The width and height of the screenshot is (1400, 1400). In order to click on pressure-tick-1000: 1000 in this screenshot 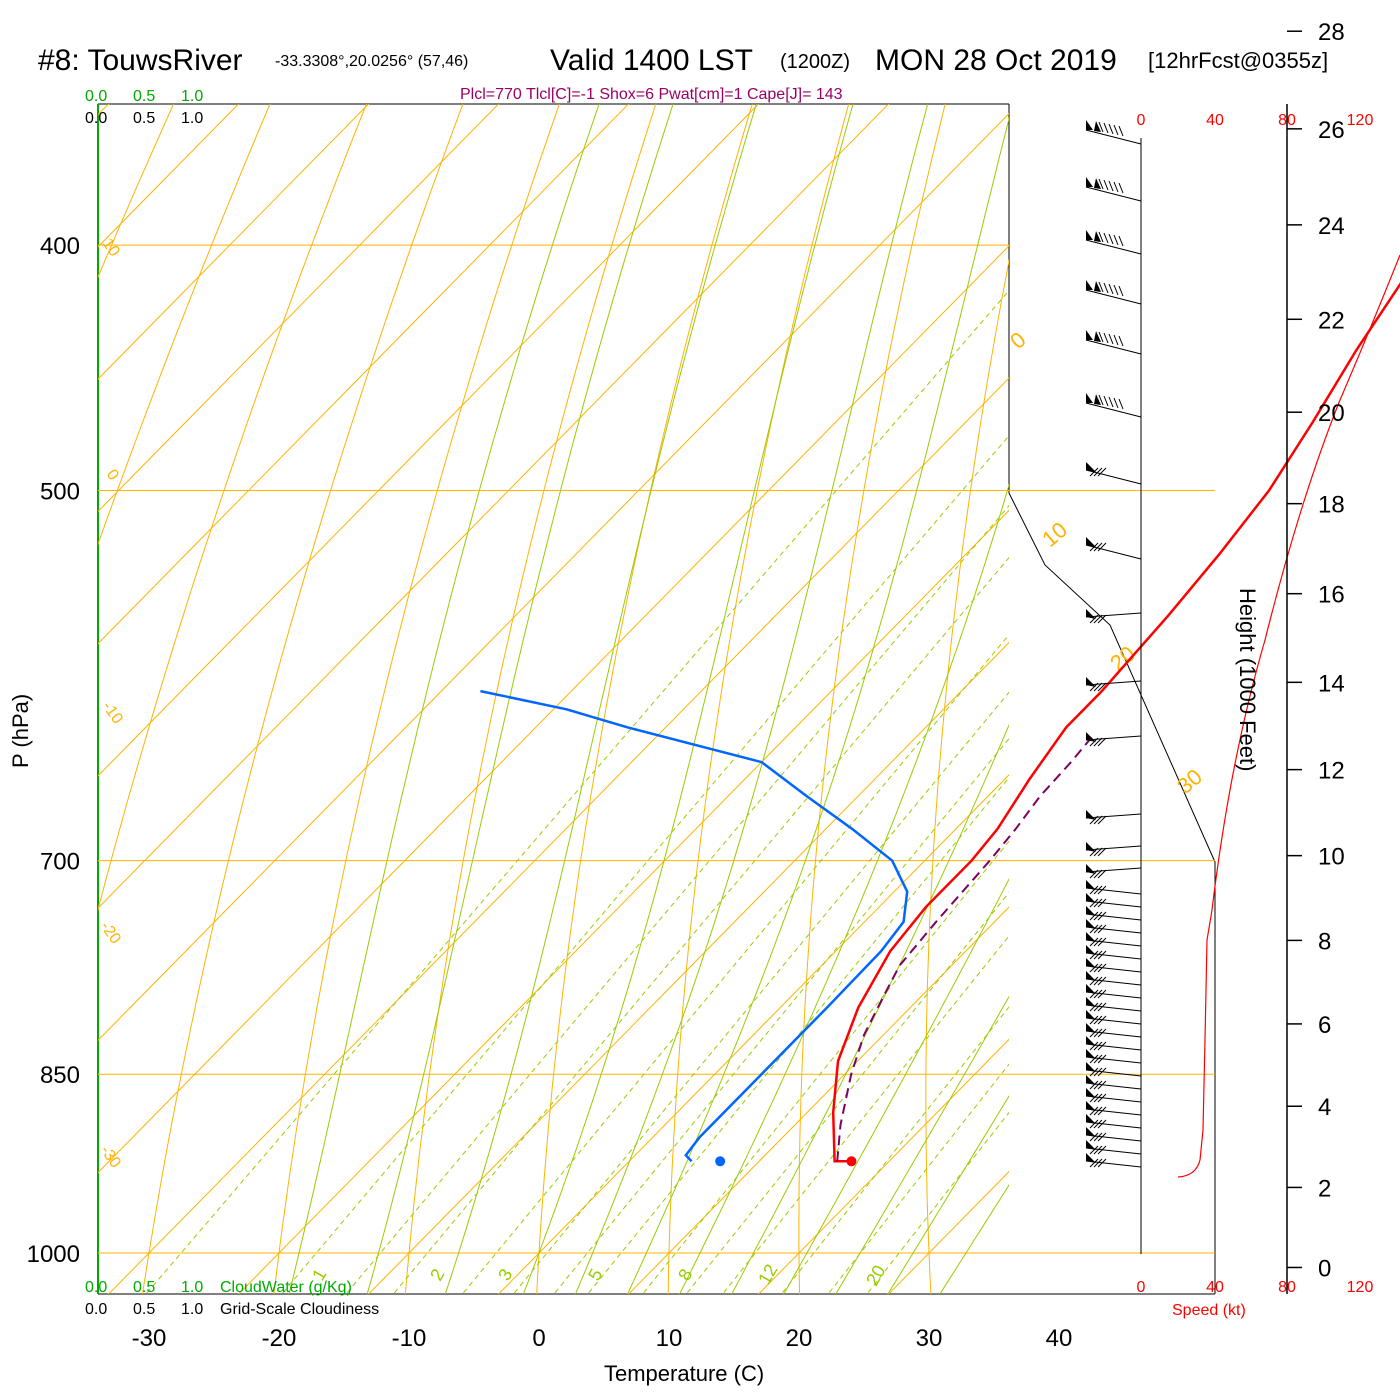, I will do `click(53, 1254)`.